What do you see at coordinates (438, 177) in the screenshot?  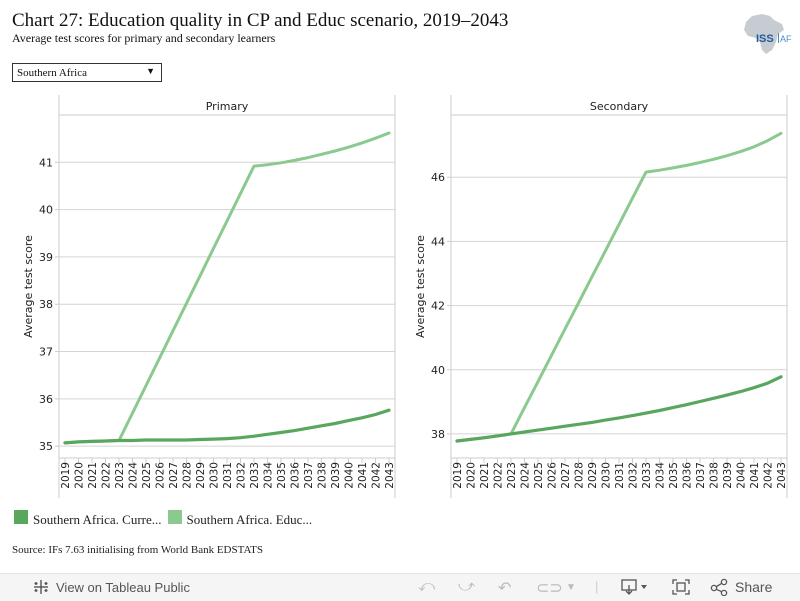 I see `y-tick-label: 46` at bounding box center [438, 177].